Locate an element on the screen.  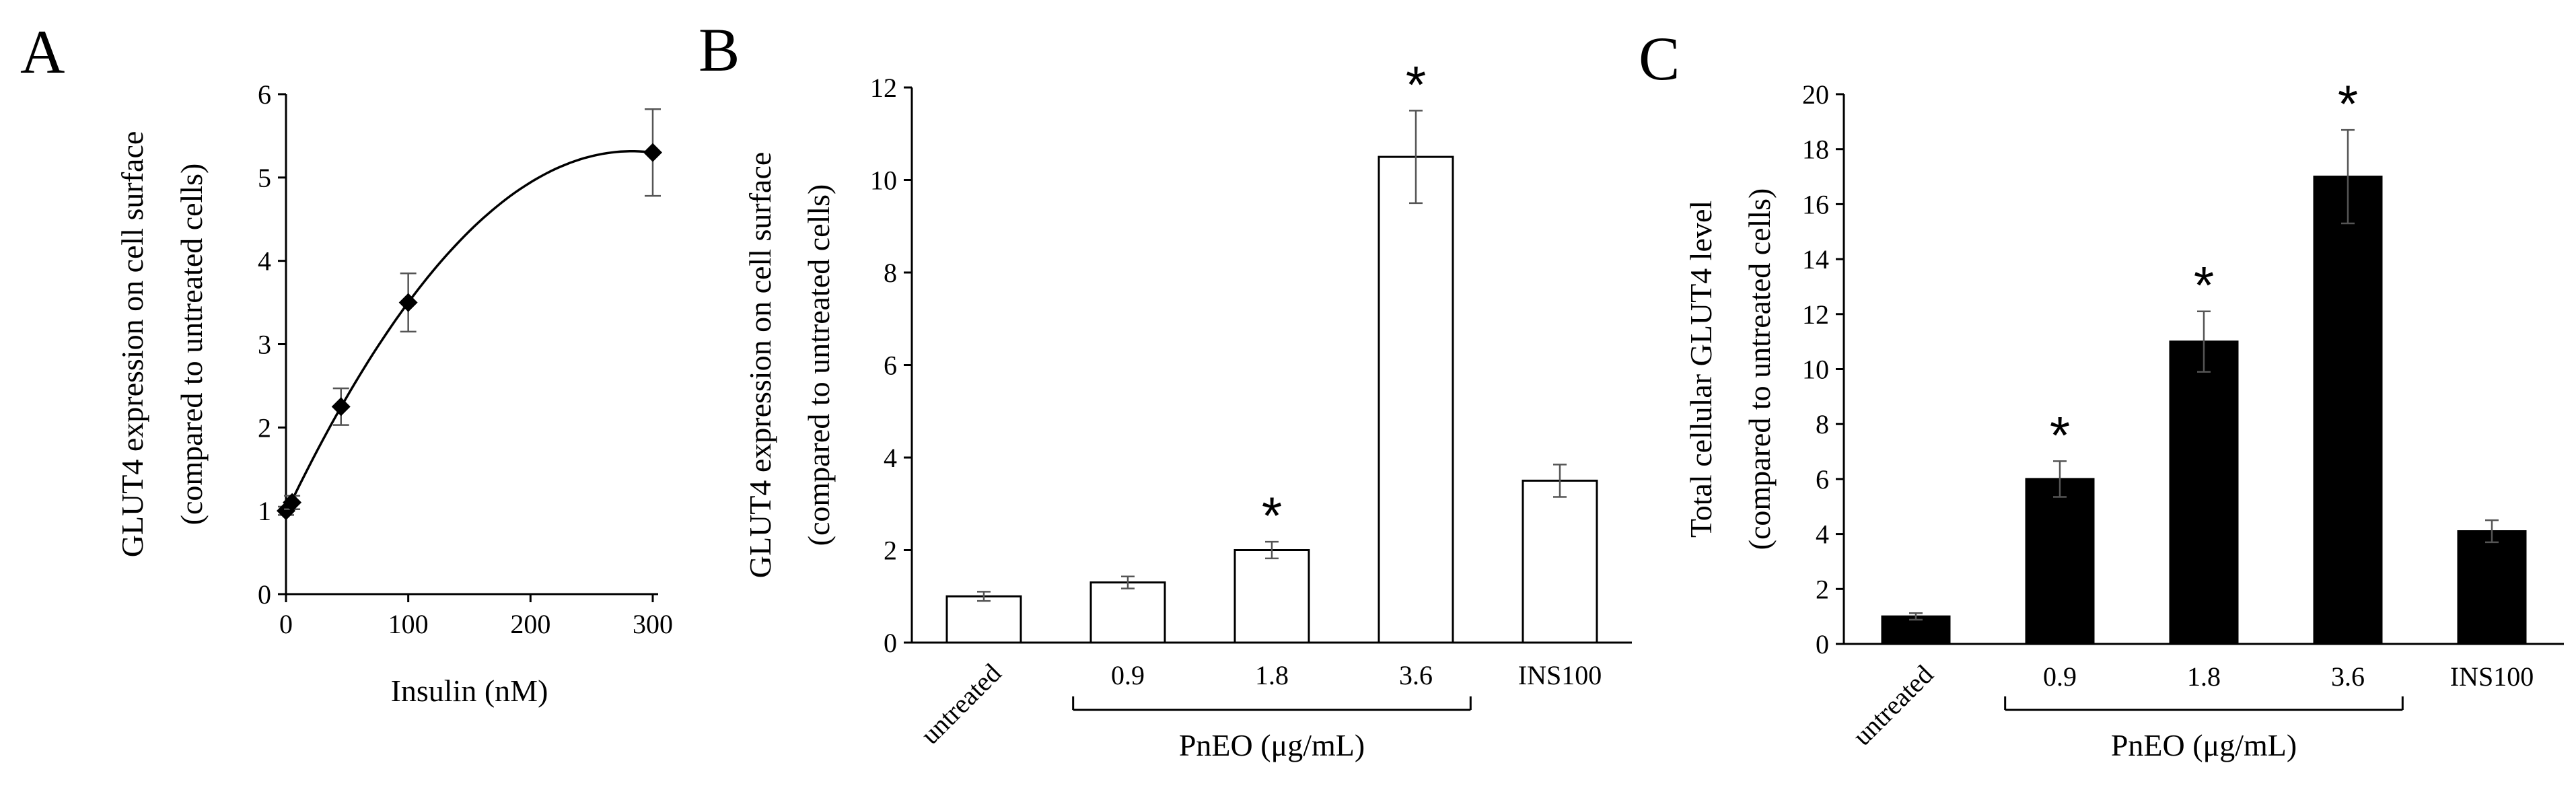
panel-a-trendline is located at coordinates (469, 331).